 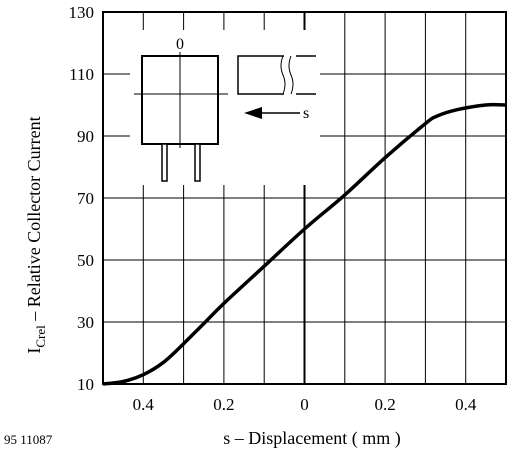 What do you see at coordinates (164, 162) in the screenshot?
I see `sensor-left-lead` at bounding box center [164, 162].